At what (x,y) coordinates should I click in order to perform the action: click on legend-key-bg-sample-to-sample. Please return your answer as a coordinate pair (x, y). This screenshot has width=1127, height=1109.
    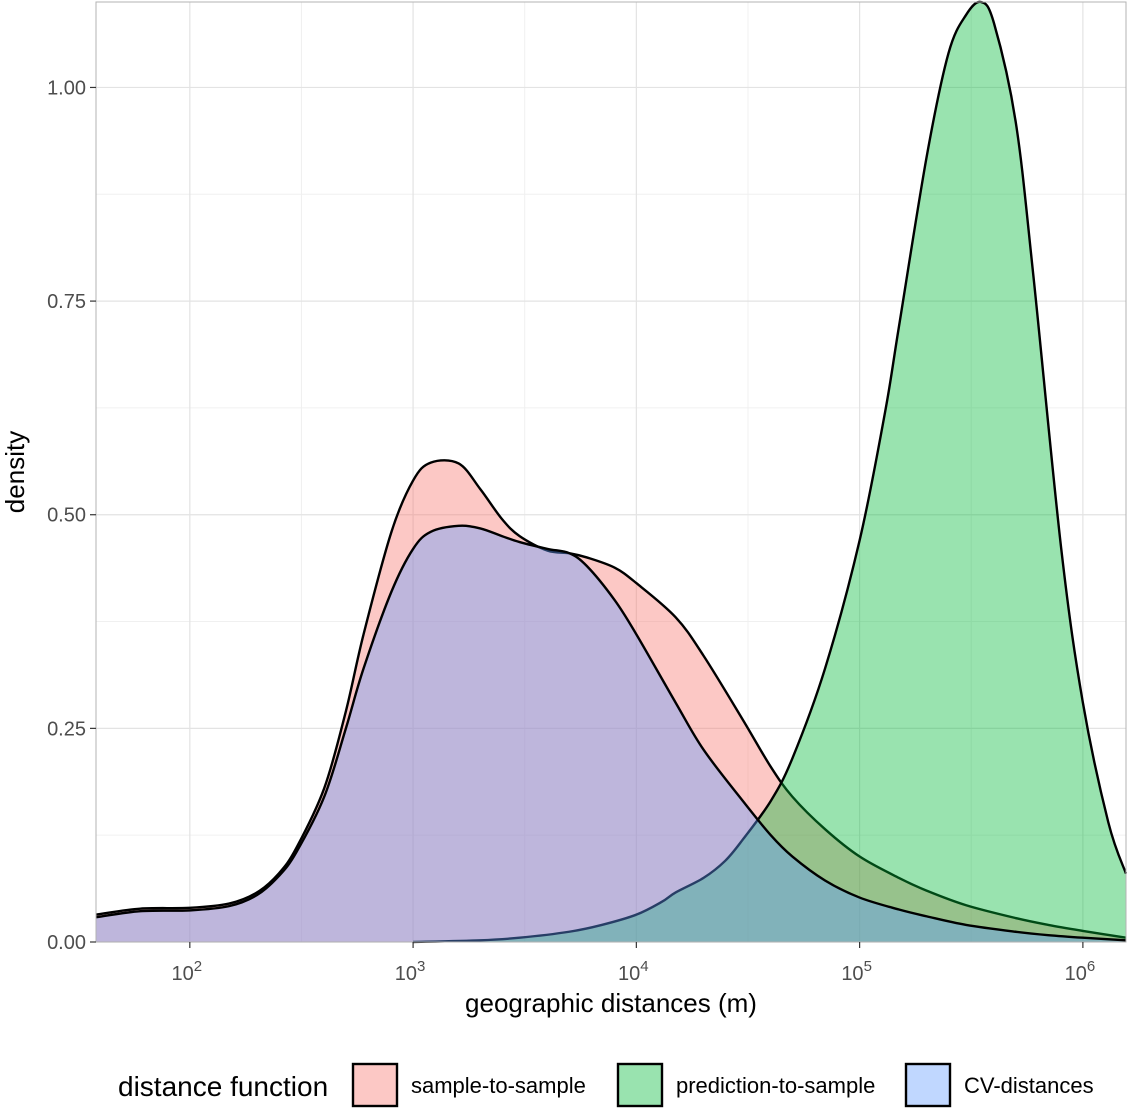
    Looking at the image, I should click on (375, 1085).